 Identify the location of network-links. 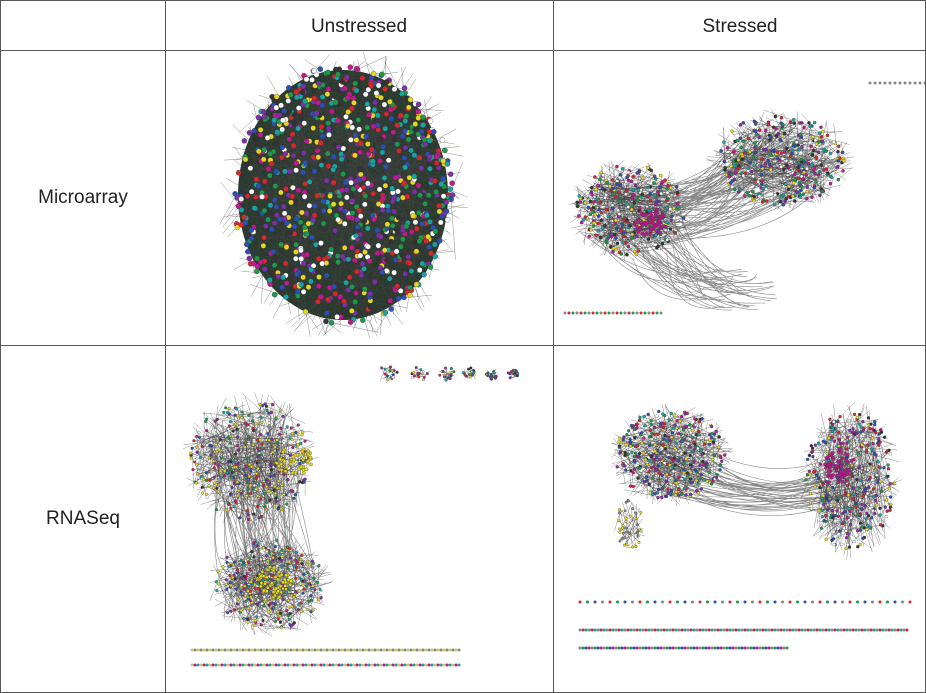
(754, 476).